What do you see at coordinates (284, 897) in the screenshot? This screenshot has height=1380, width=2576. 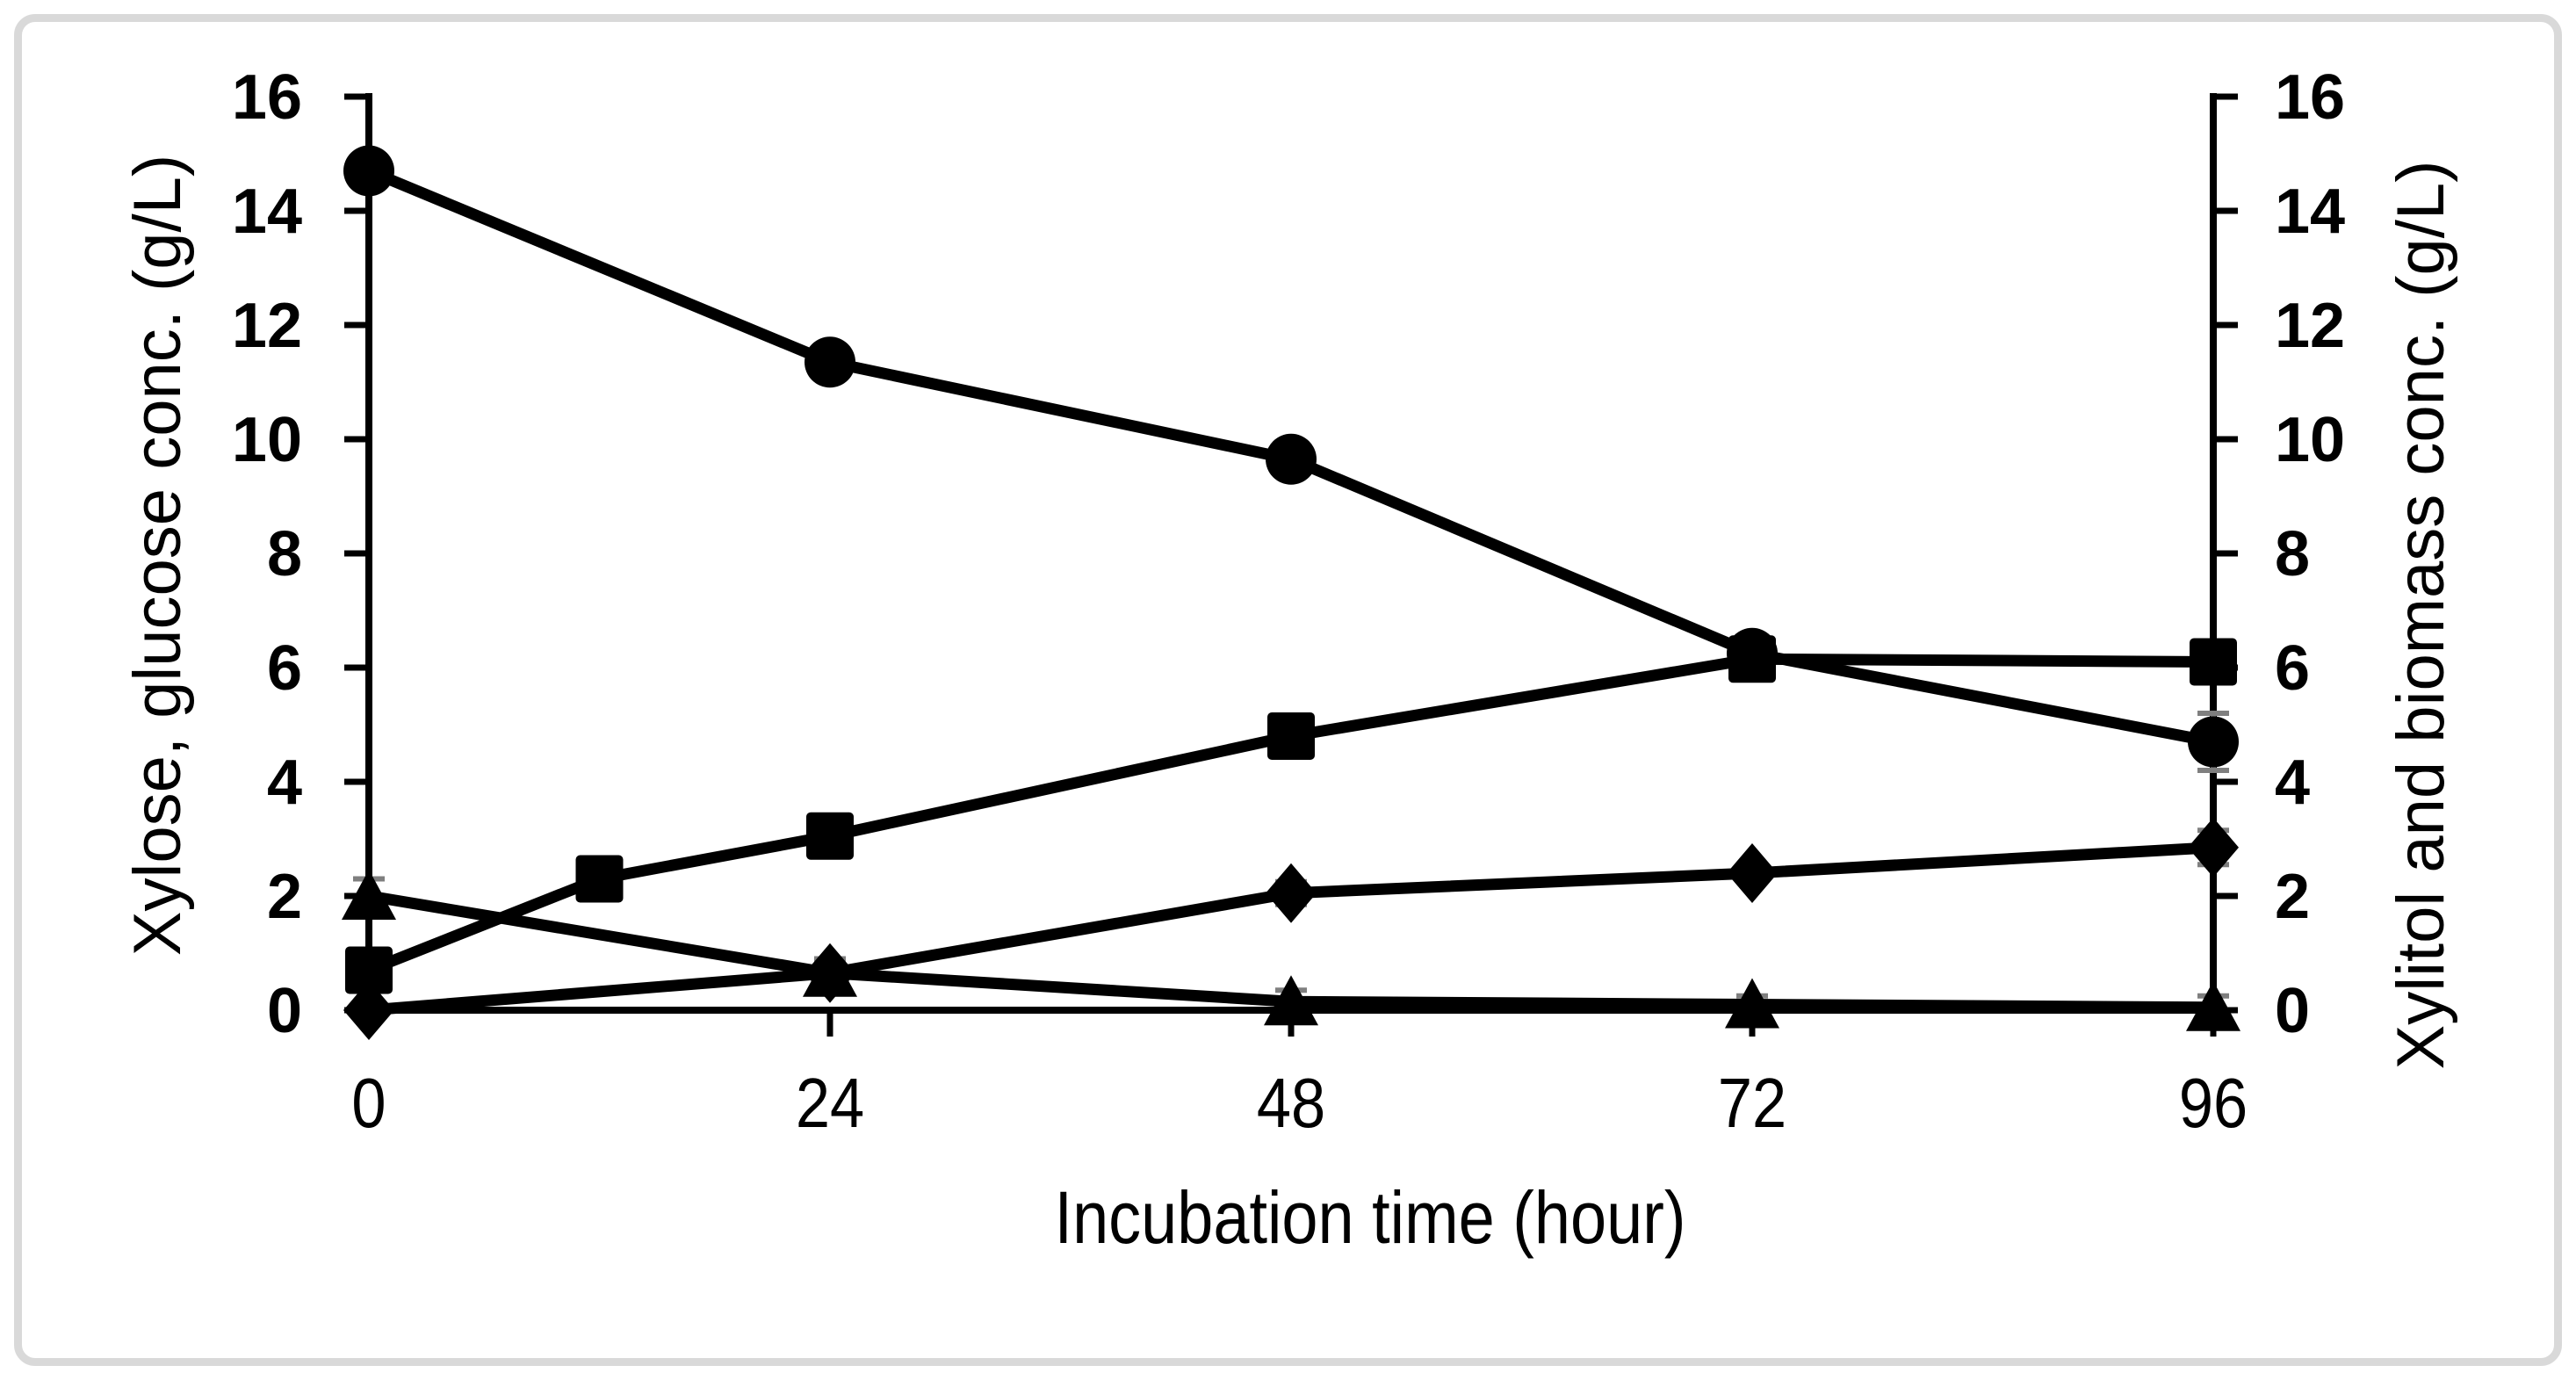 I see `y-tick-label-left: 2` at bounding box center [284, 897].